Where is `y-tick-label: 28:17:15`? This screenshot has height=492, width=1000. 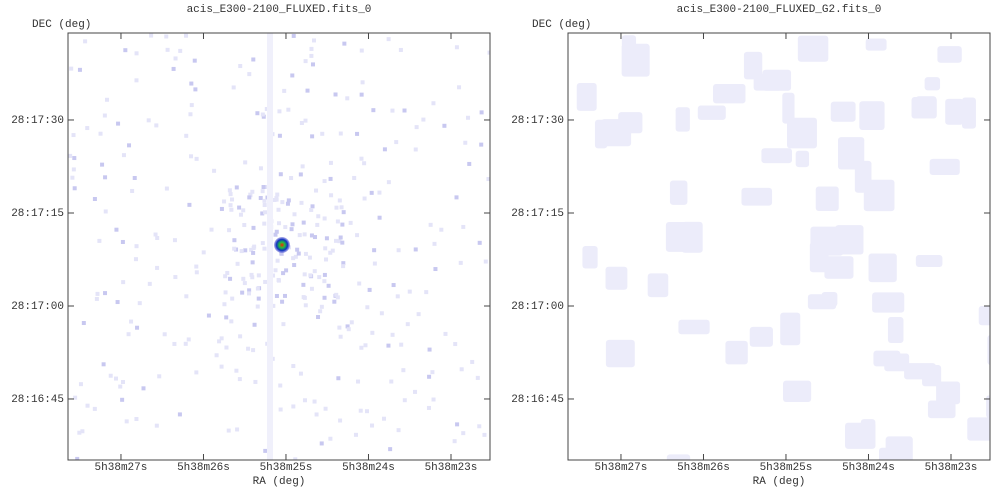
y-tick-label: 28:17:15 is located at coordinates (537, 214).